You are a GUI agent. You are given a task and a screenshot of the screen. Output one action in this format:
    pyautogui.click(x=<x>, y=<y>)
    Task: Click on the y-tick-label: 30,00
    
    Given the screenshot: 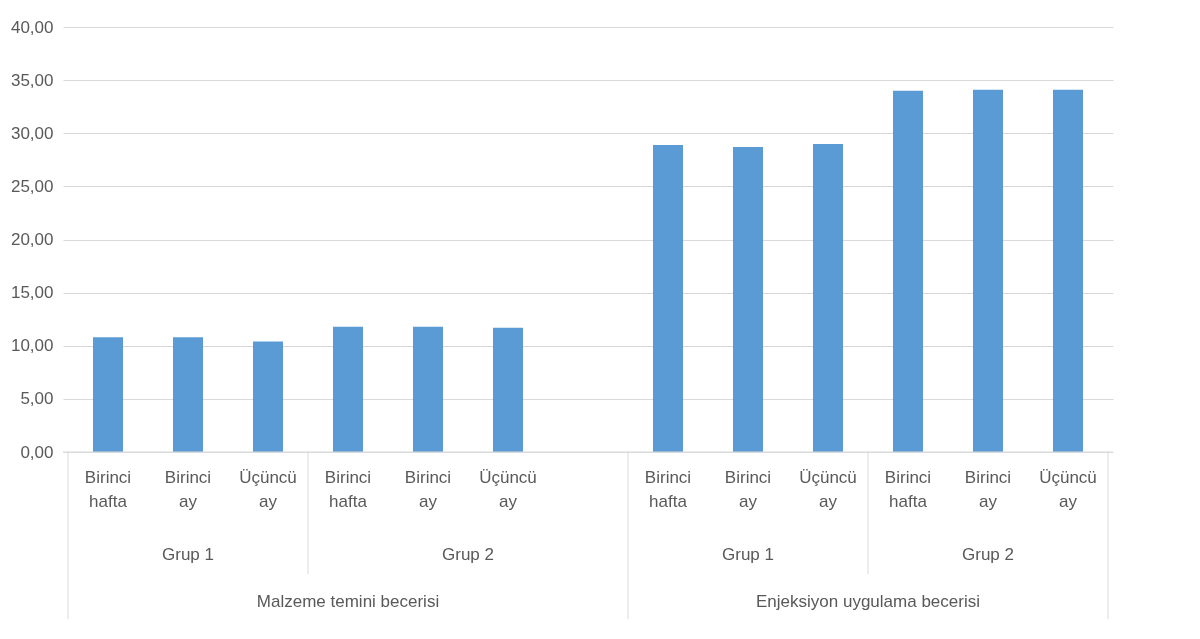 What is the action you would take?
    pyautogui.click(x=32, y=133)
    